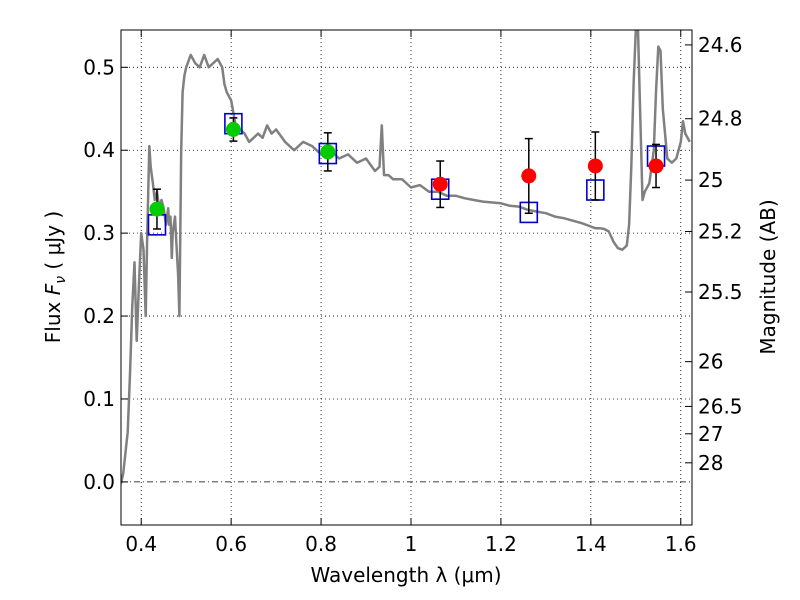  What do you see at coordinates (405, 575) in the screenshot?
I see `x-axis-label: Wavelength λ (μm)` at bounding box center [405, 575].